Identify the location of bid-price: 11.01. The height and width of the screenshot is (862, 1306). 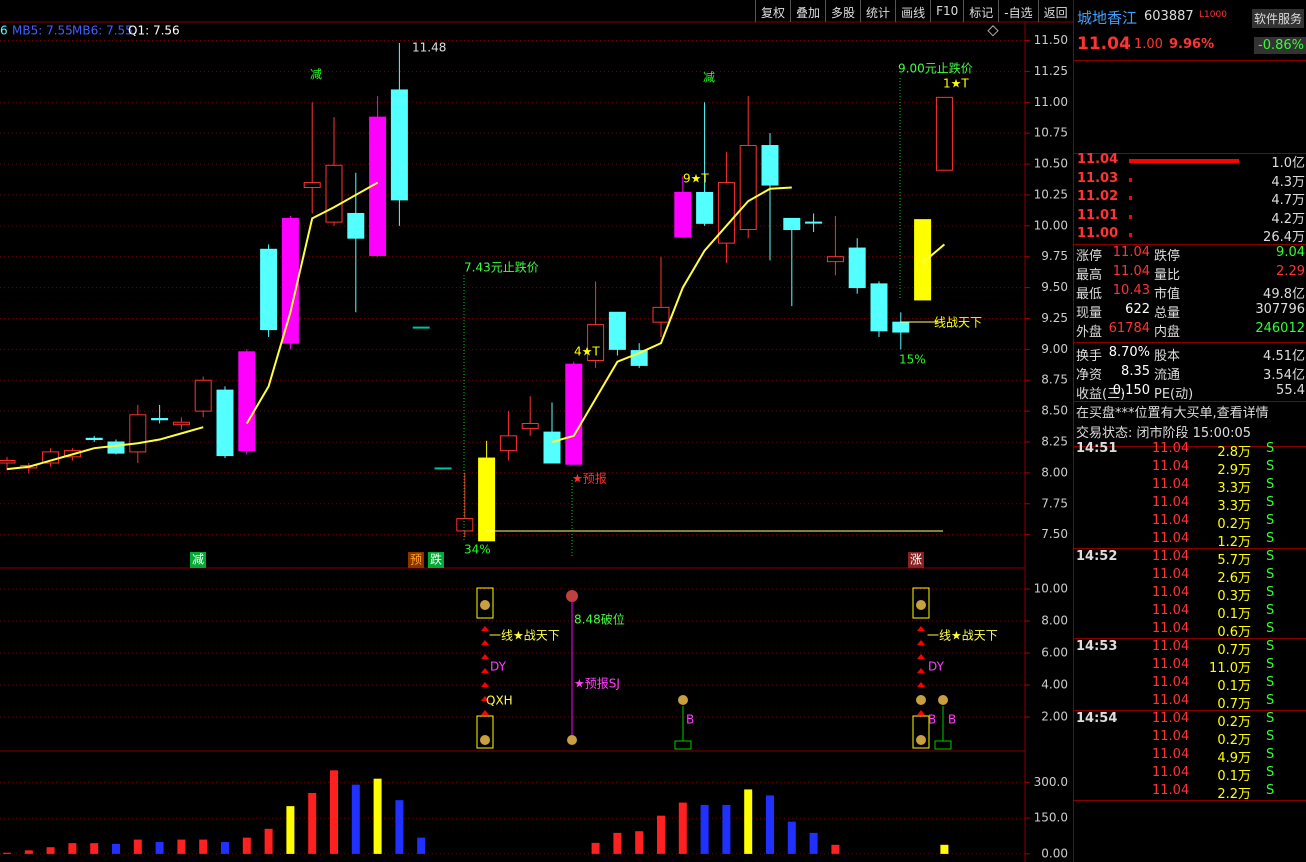
(1098, 215).